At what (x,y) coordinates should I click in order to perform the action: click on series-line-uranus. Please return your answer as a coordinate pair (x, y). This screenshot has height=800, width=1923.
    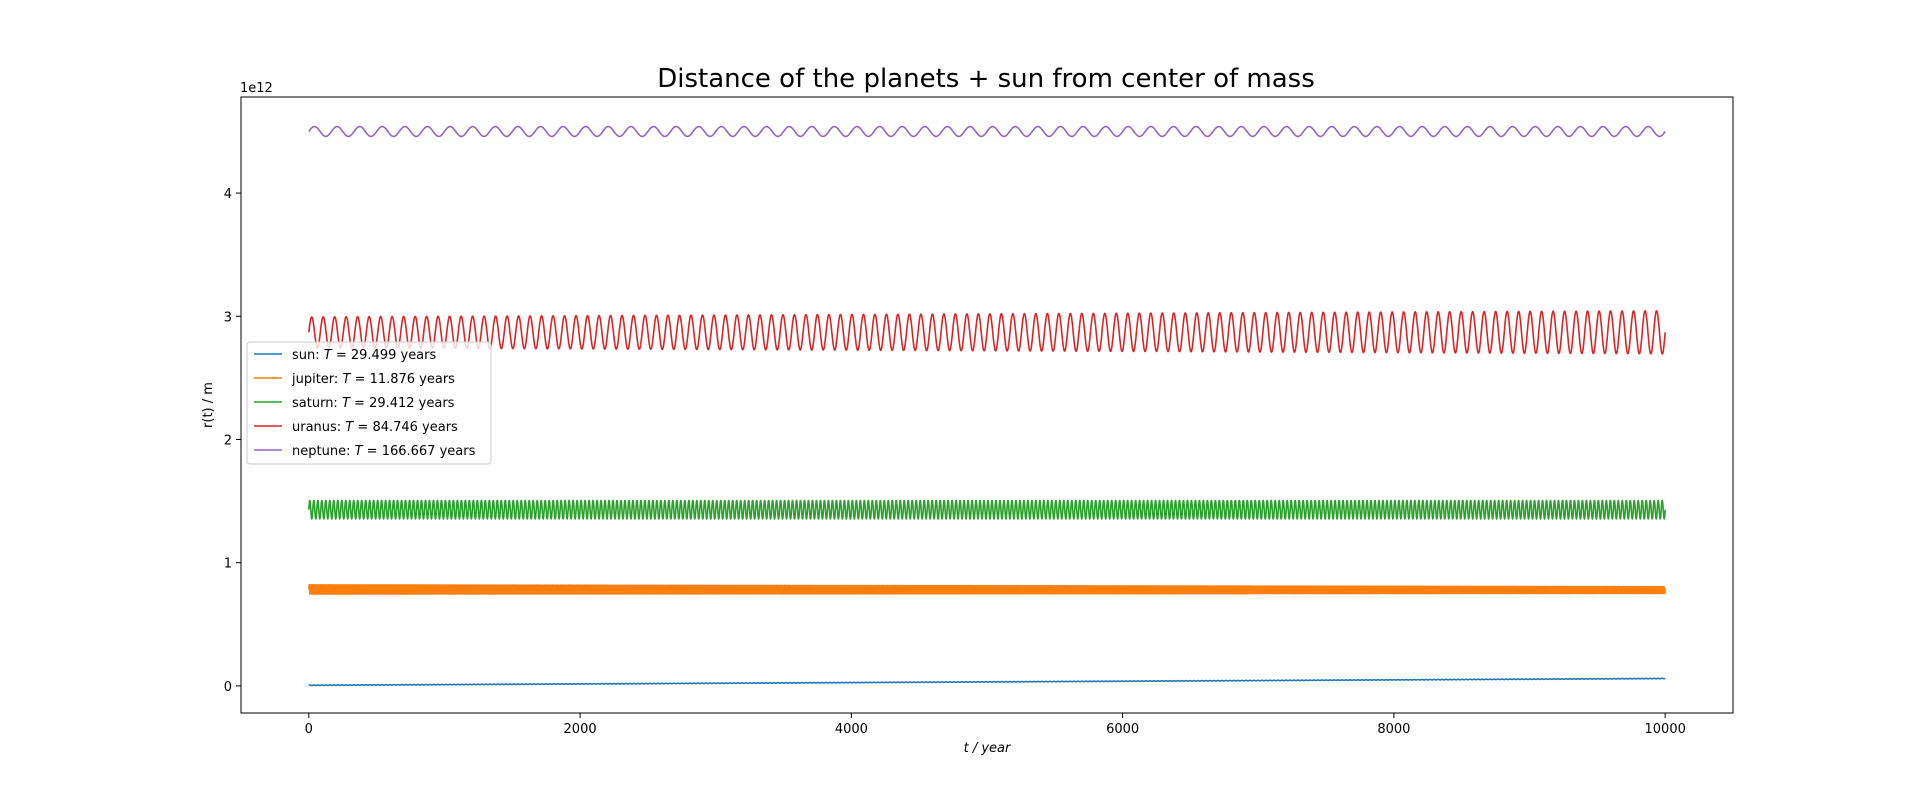
    Looking at the image, I should click on (987, 332).